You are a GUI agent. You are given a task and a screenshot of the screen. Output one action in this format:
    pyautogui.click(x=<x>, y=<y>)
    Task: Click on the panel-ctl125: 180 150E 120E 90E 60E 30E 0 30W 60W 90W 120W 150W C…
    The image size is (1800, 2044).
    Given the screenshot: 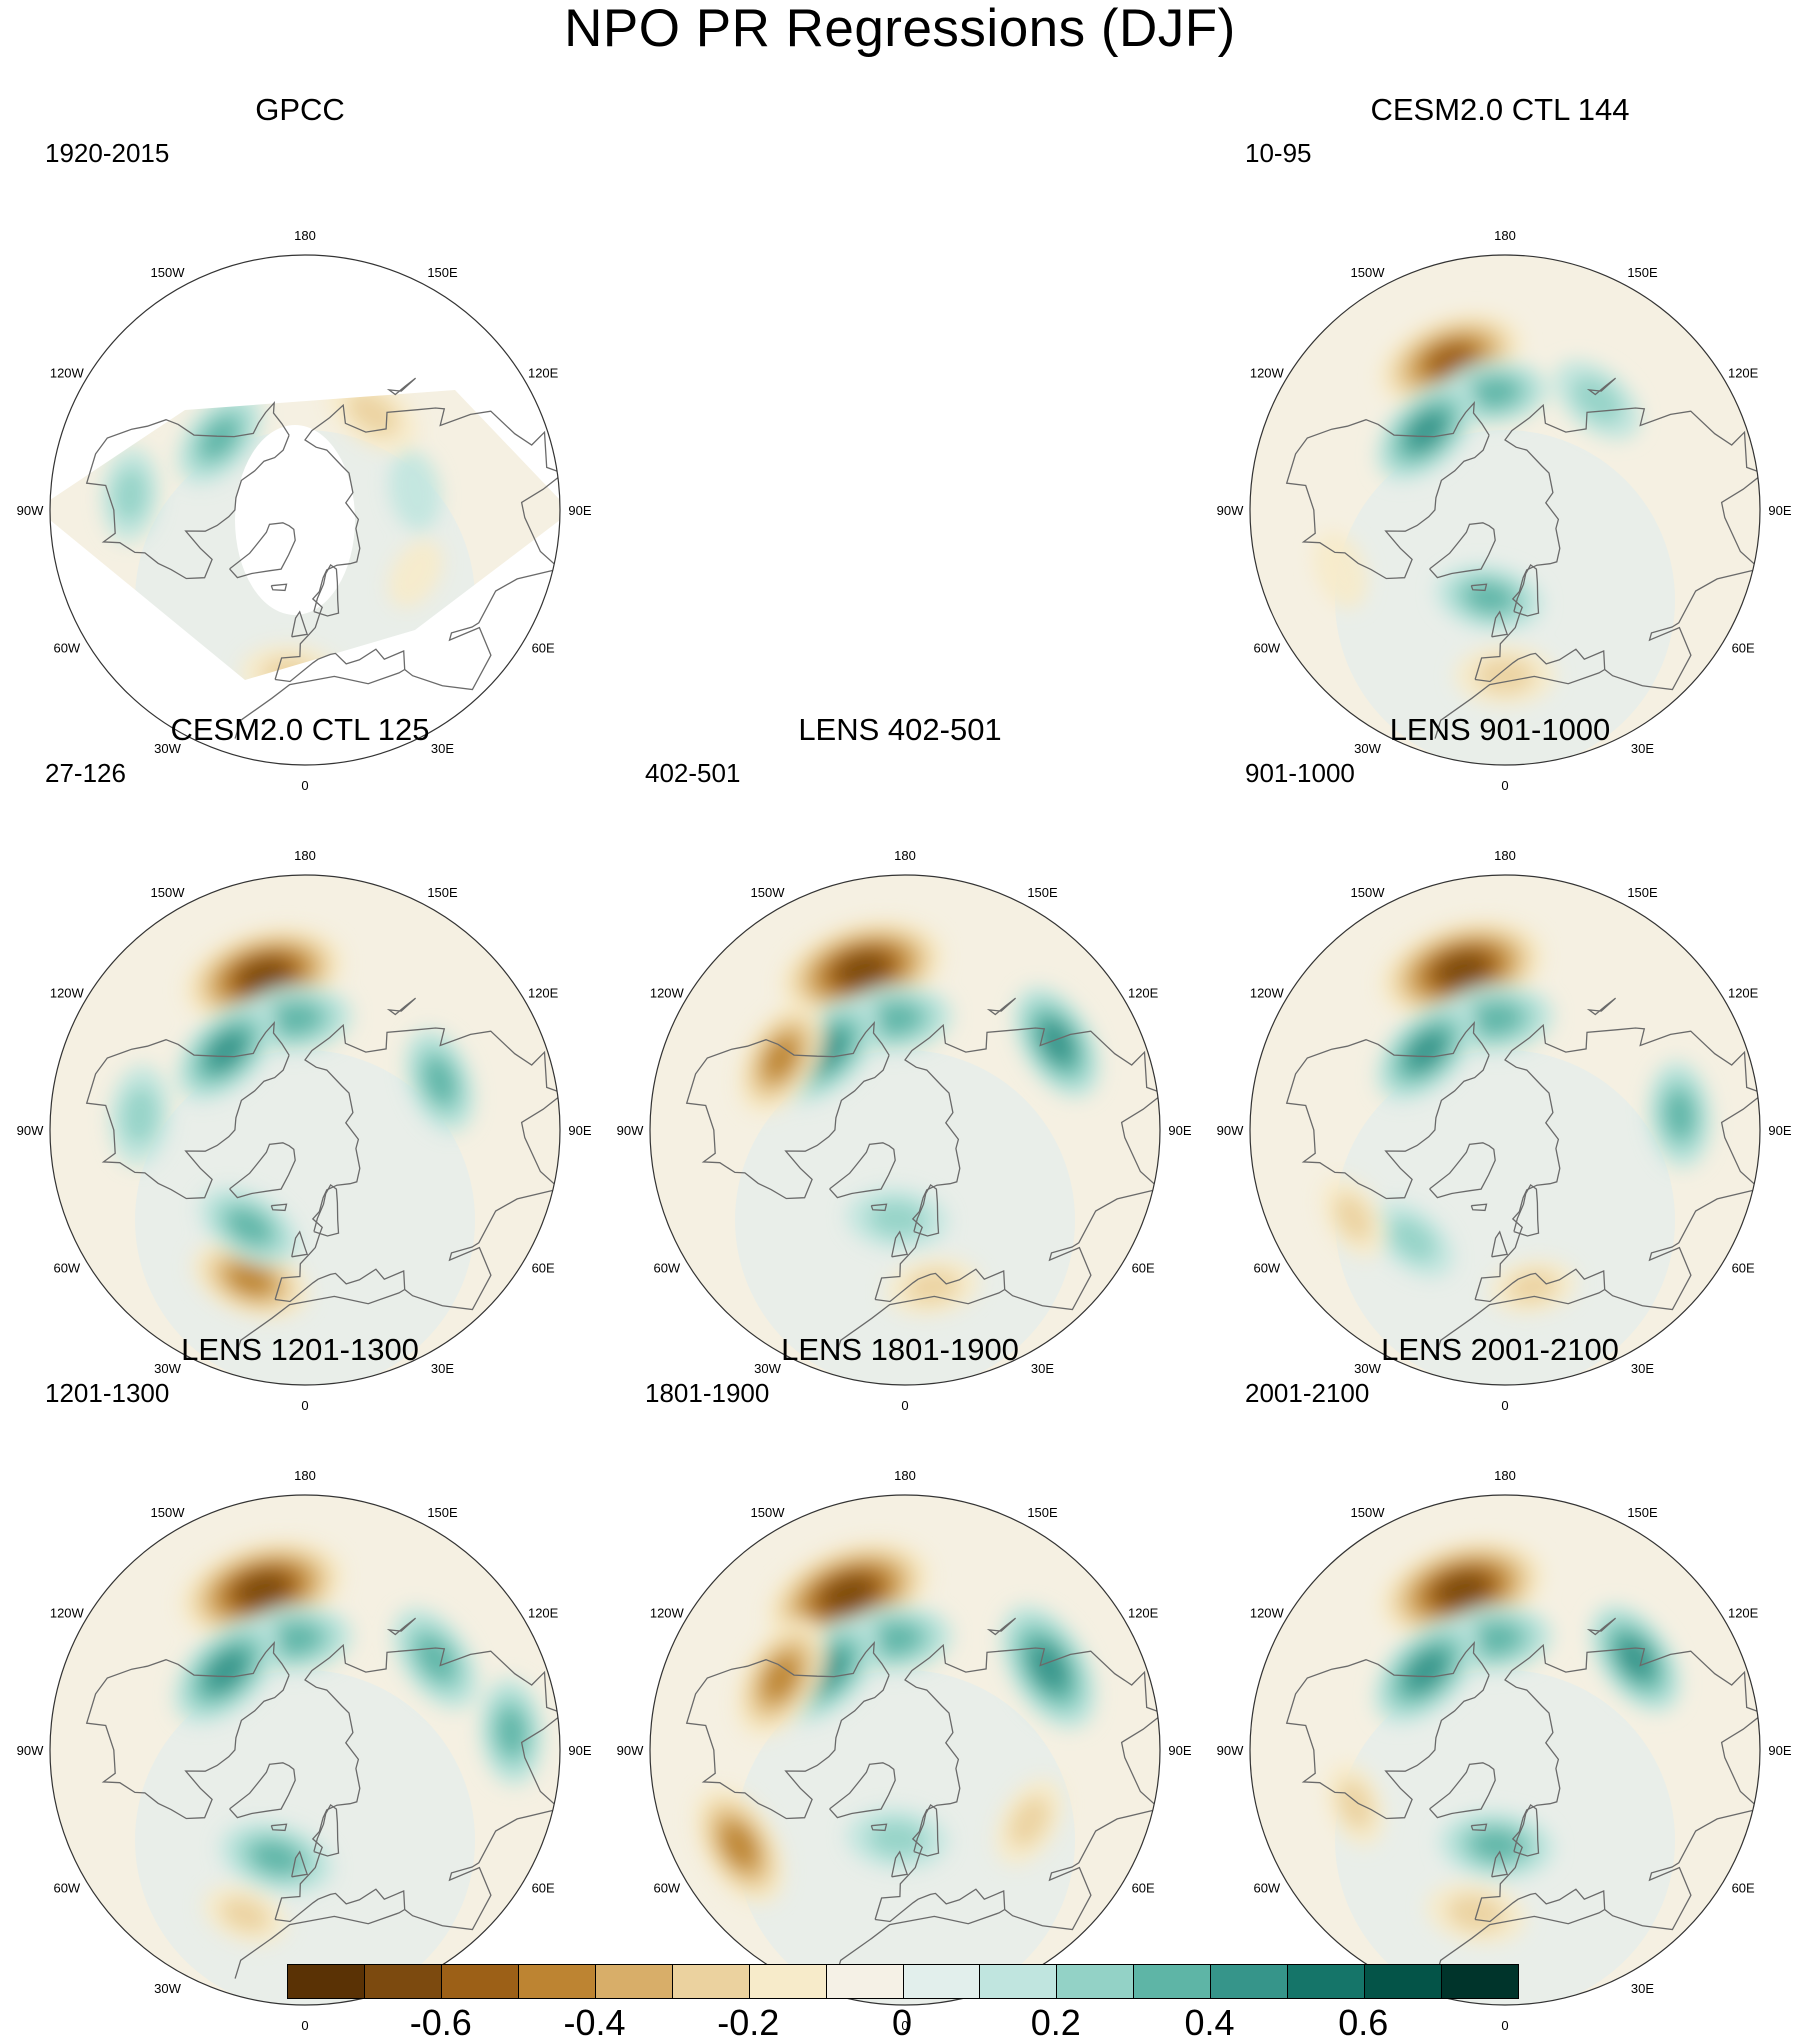 What is the action you would take?
    pyautogui.click(x=300, y=1060)
    